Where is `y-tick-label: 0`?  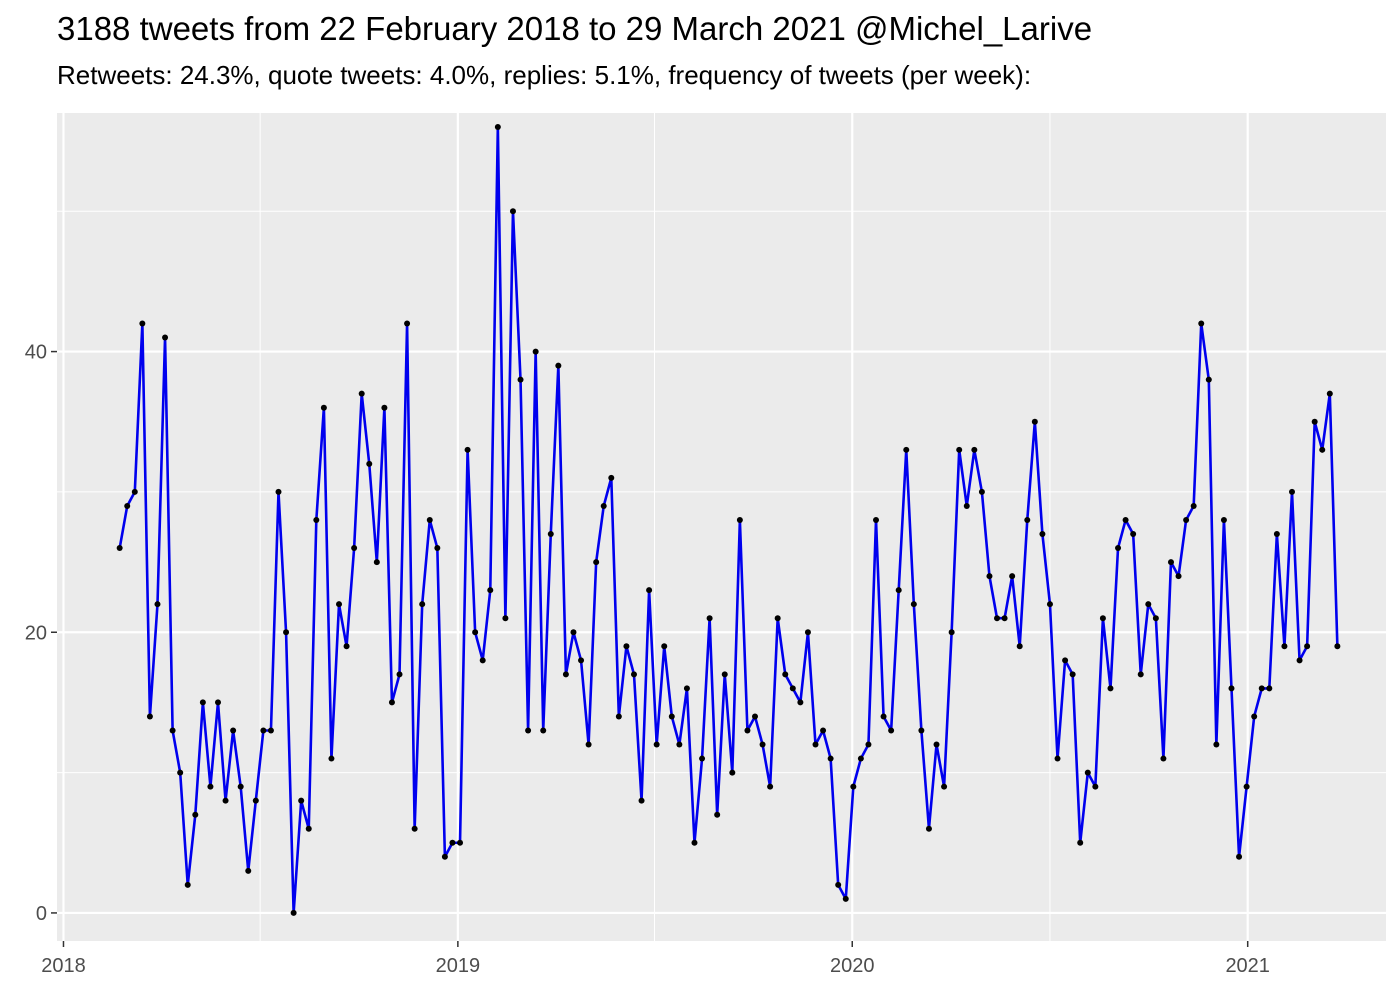
y-tick-label: 0 is located at coordinates (41, 914).